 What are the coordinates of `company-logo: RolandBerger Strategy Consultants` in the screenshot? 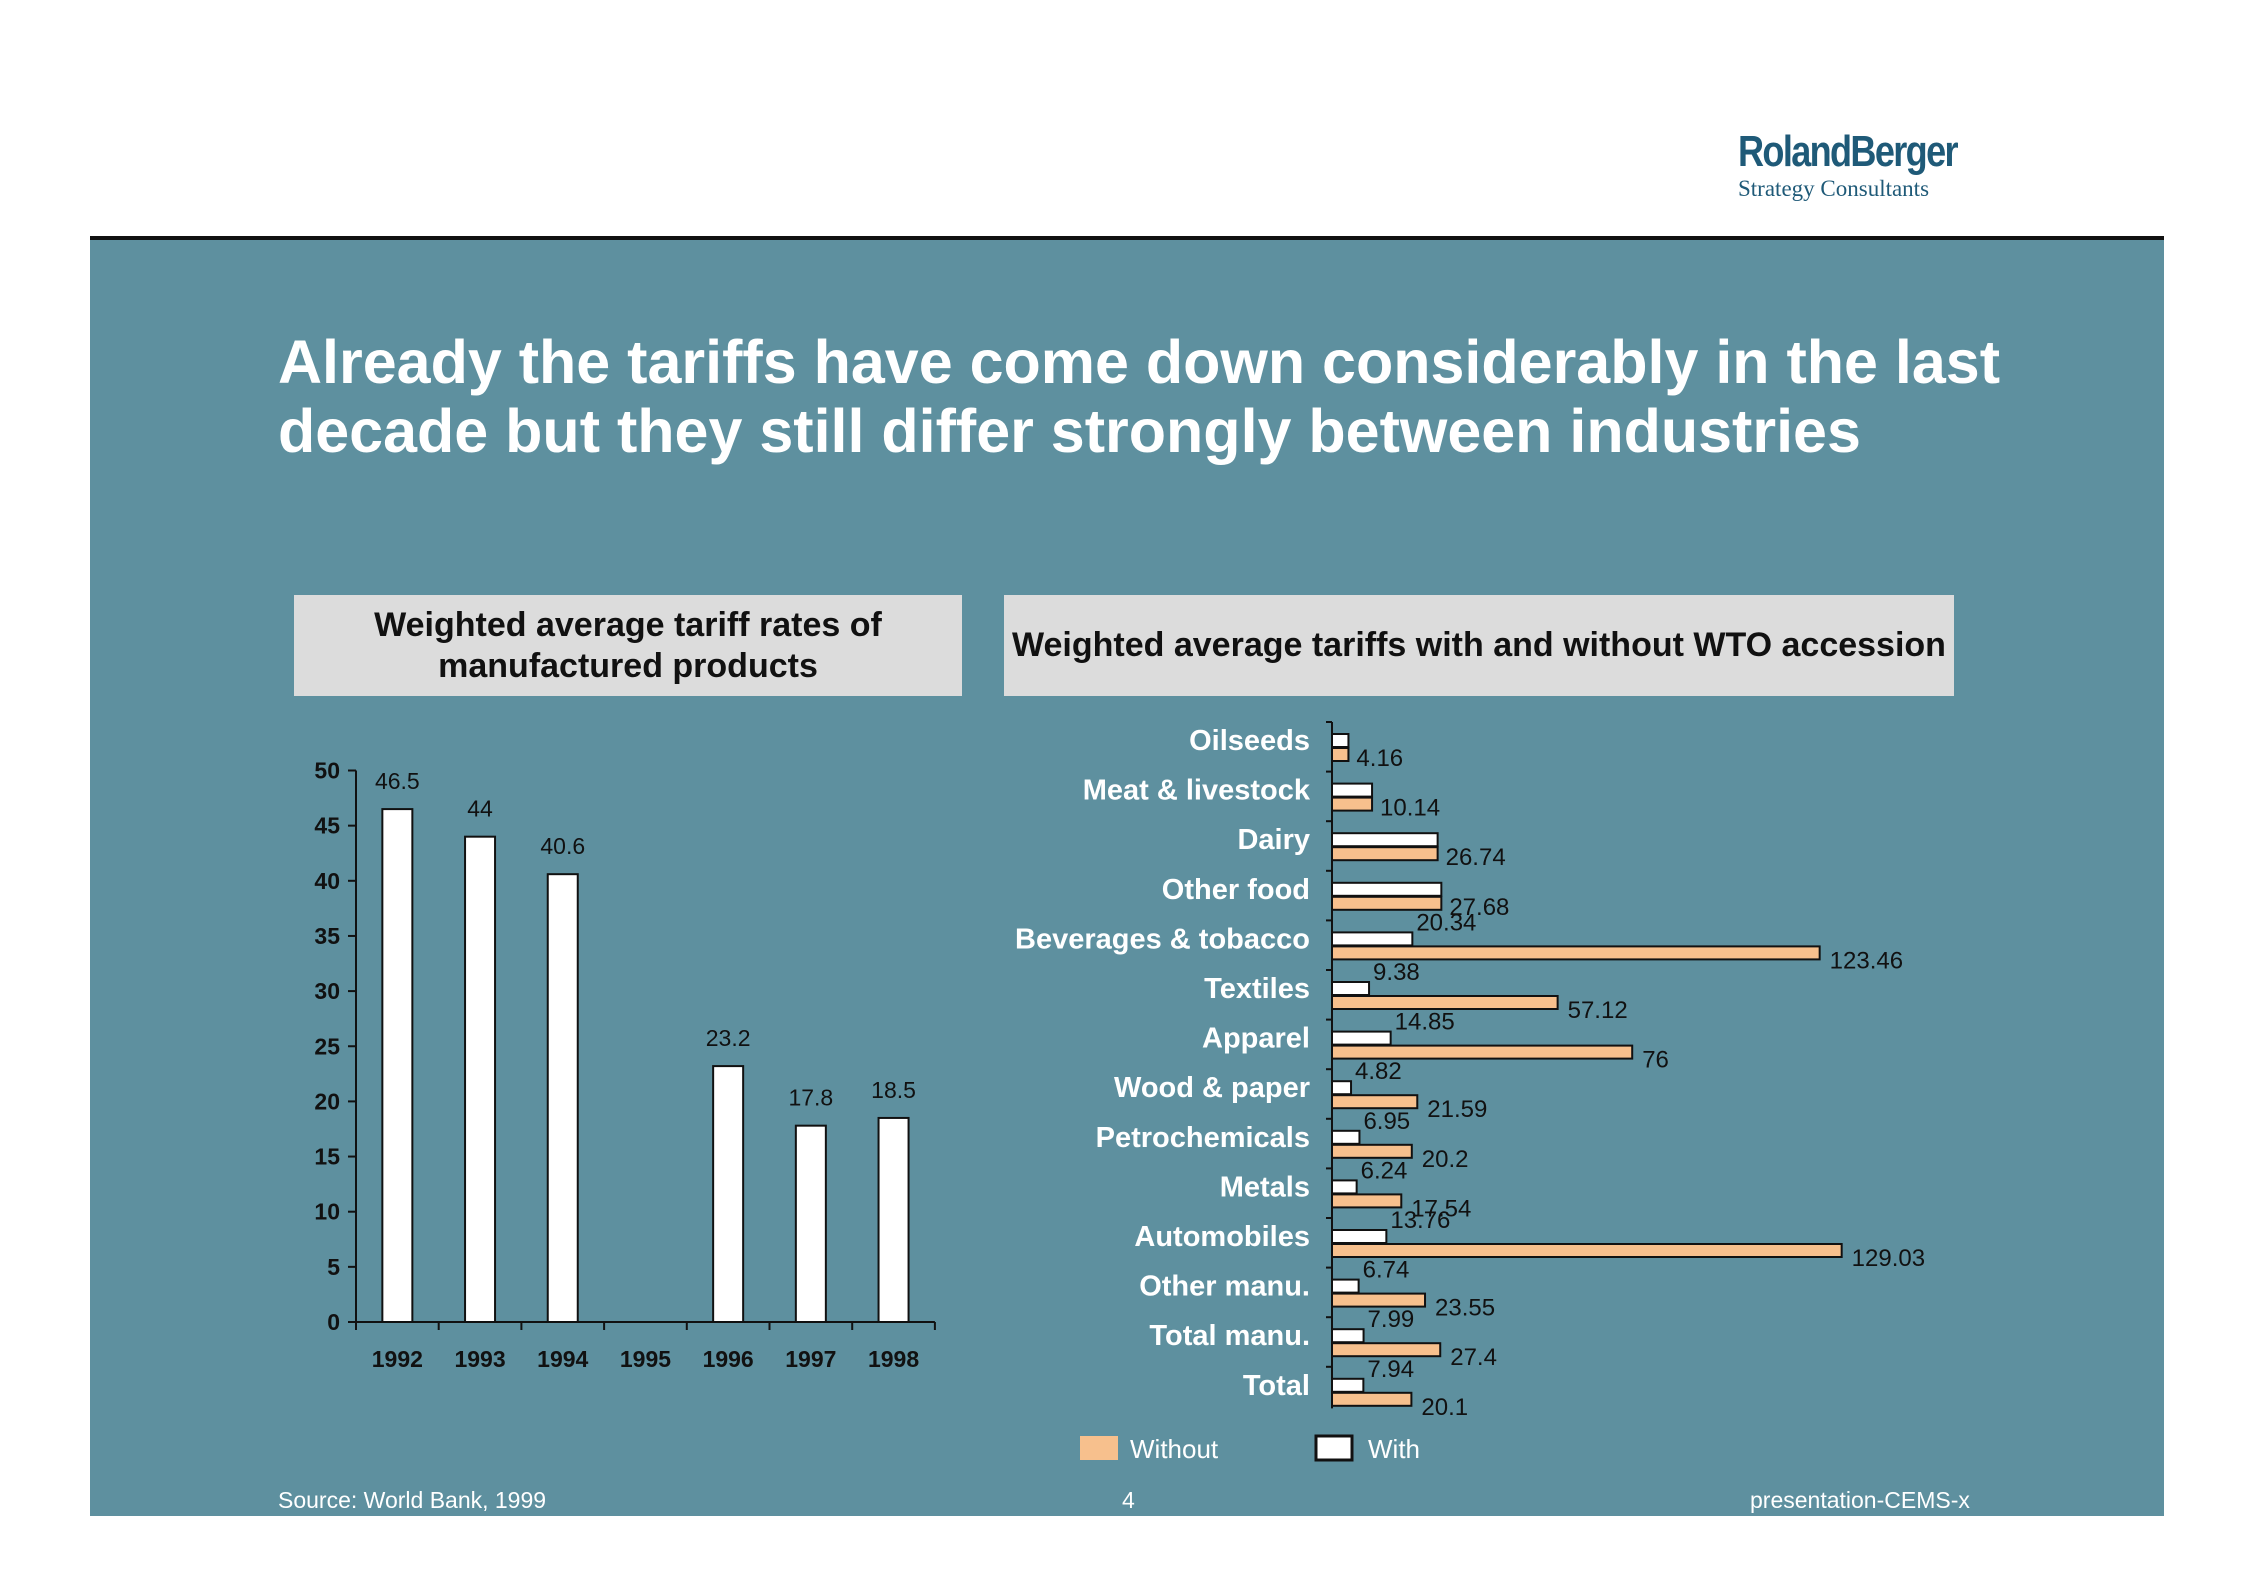 It's located at (1868, 165).